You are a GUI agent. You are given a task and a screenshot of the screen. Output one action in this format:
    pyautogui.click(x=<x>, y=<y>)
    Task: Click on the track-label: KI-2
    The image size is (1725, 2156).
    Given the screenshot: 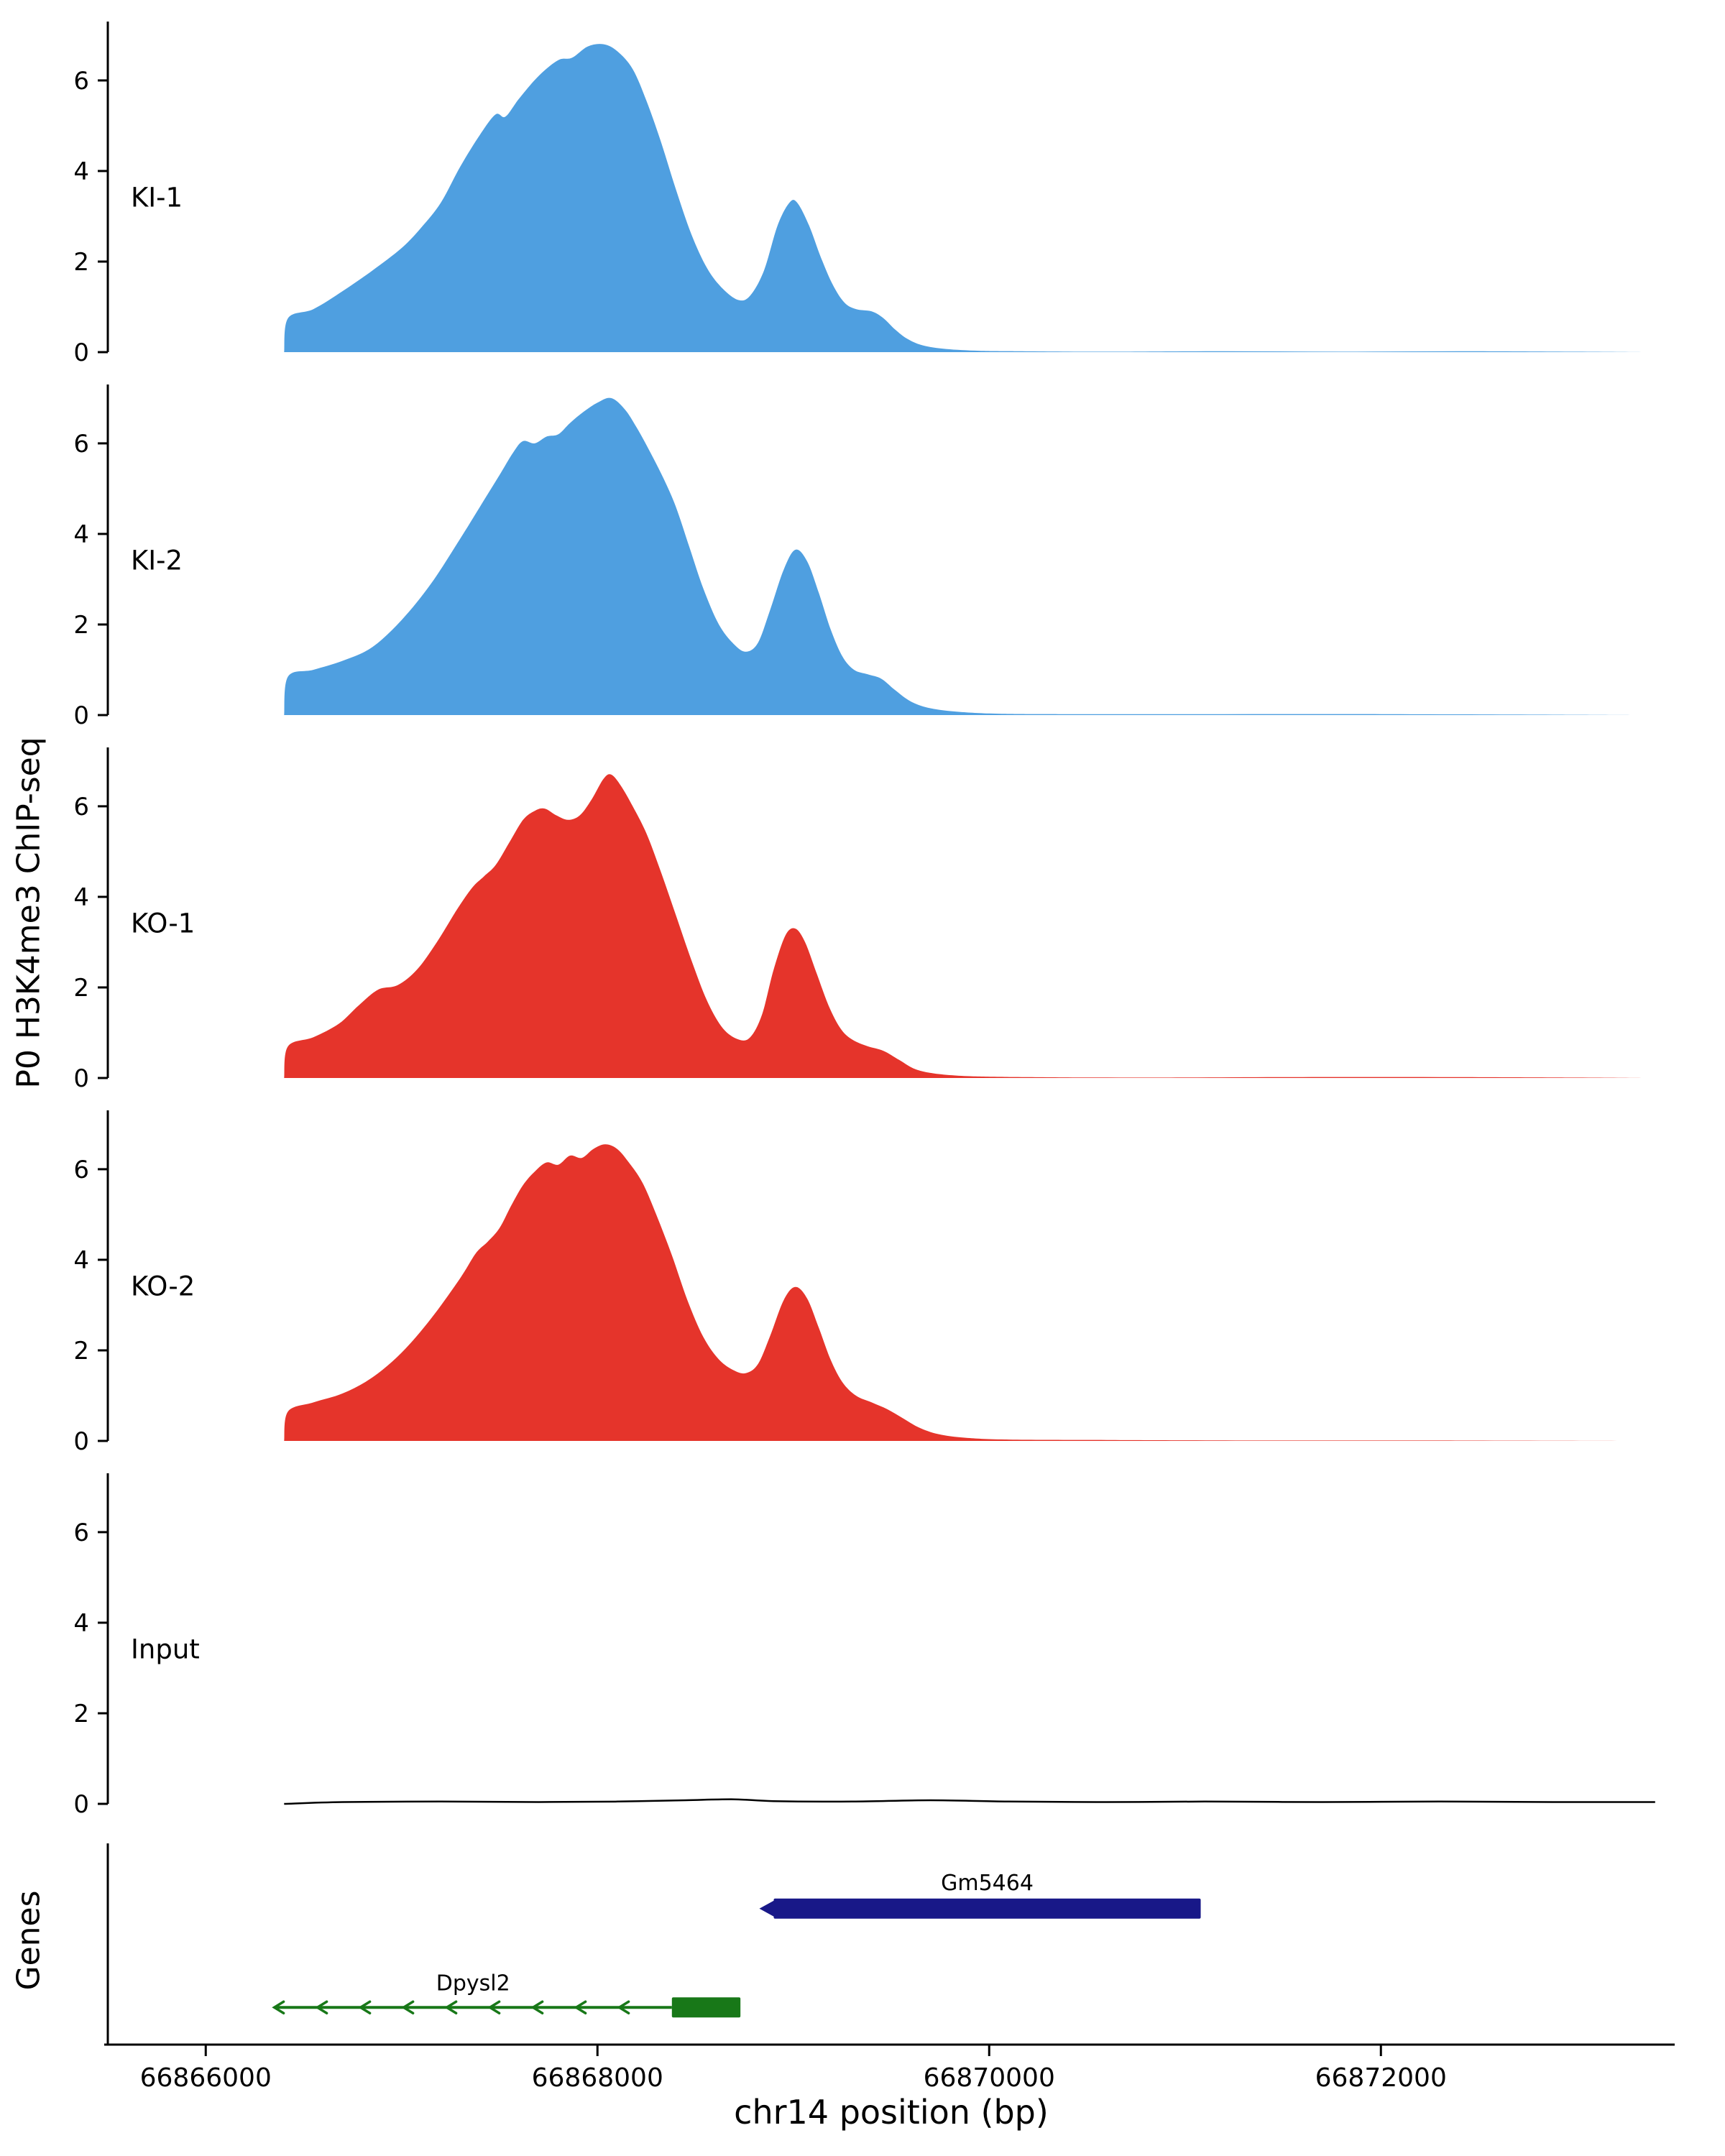 What is the action you would take?
    pyautogui.click(x=157, y=560)
    